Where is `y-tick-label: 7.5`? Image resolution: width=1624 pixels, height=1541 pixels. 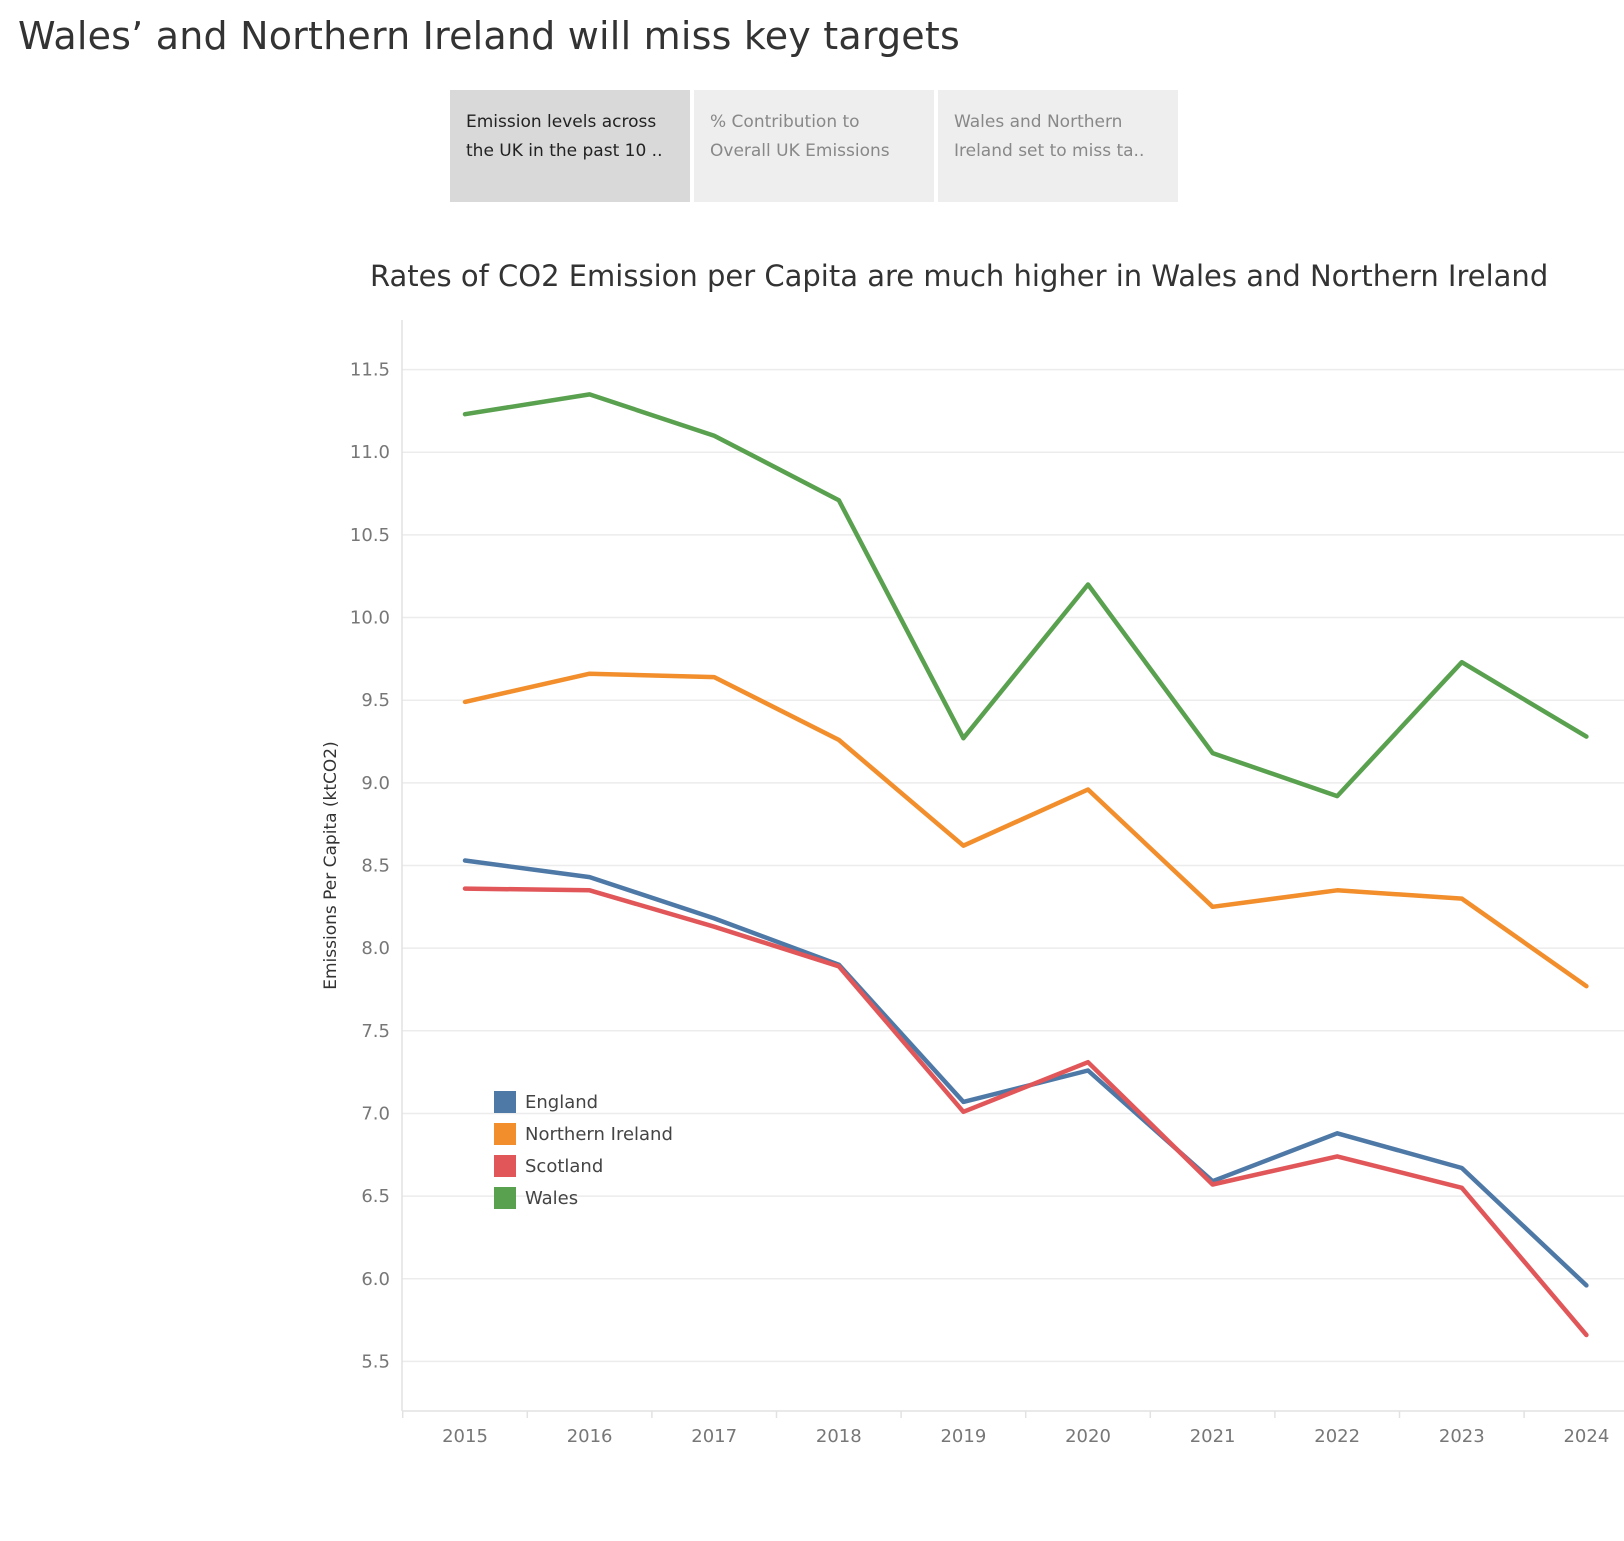
y-tick-label: 7.5 is located at coordinates (375, 1031).